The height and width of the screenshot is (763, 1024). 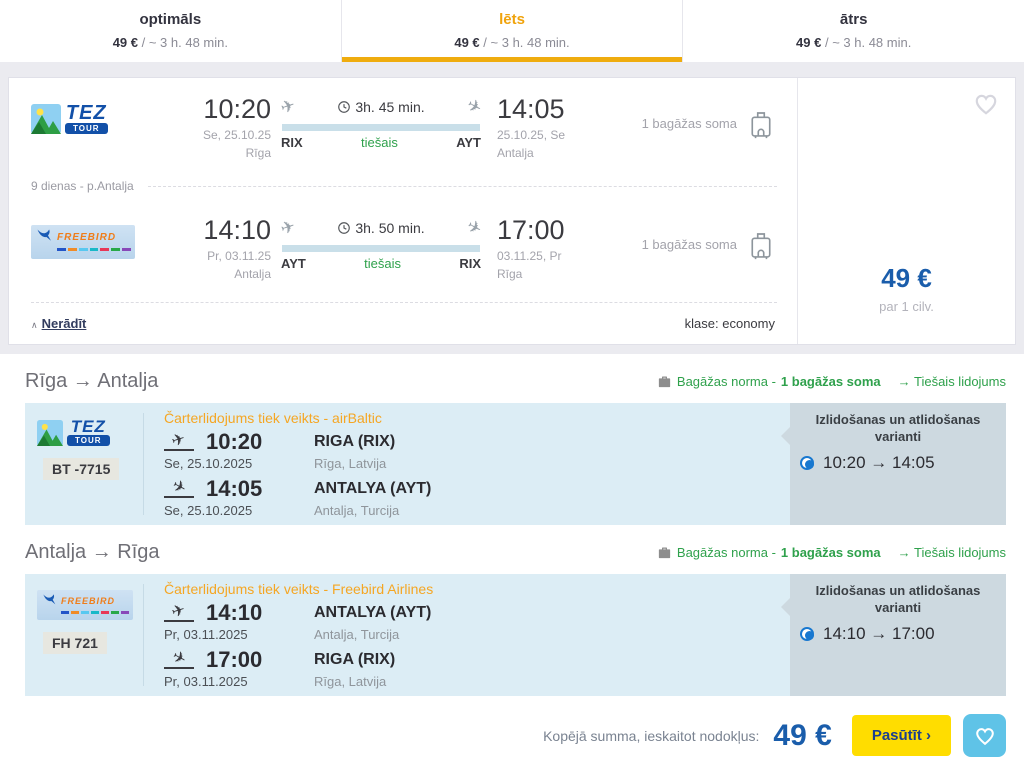 What do you see at coordinates (84, 635) in the screenshot?
I see `carrier-block: FREEBIRD FH 721` at bounding box center [84, 635].